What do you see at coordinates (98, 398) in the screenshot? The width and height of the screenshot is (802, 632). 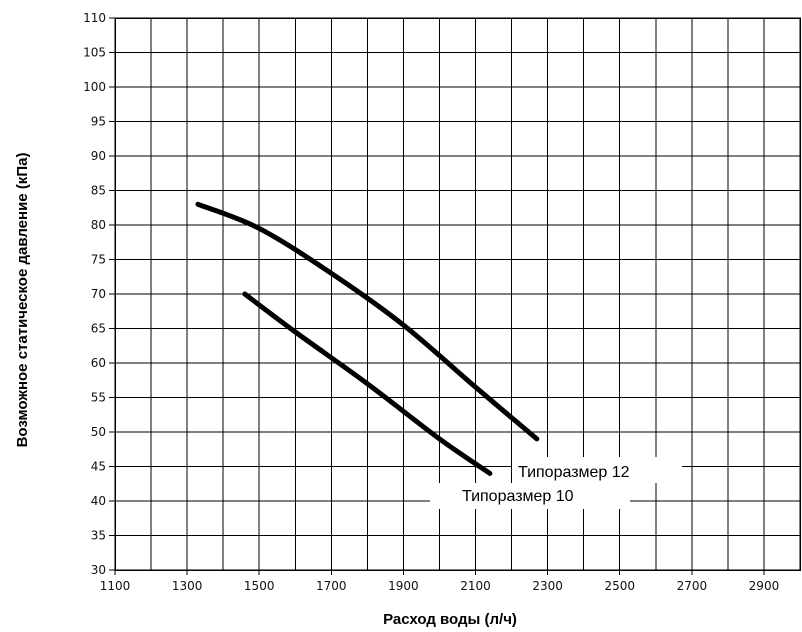 I see `y-tick-label: 55` at bounding box center [98, 398].